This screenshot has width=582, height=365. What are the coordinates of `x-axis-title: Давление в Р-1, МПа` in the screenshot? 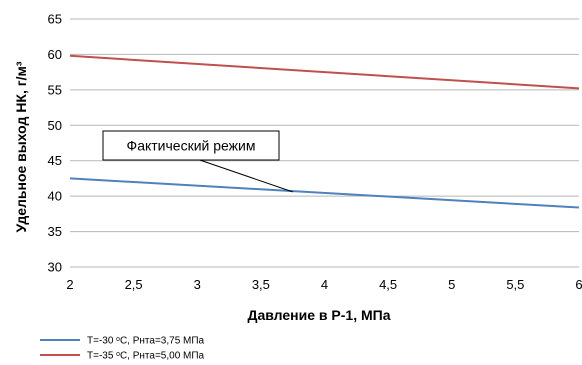 It's located at (319, 315).